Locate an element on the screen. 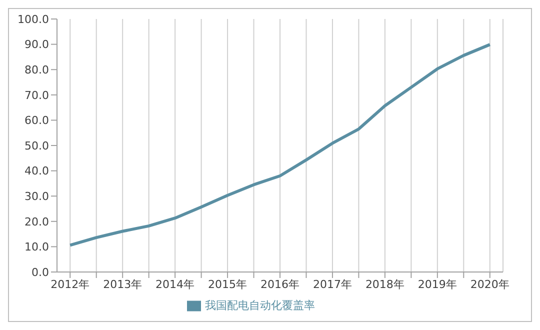 This screenshot has height=330, width=540. x-tick-label: 2017年 is located at coordinates (332, 284).